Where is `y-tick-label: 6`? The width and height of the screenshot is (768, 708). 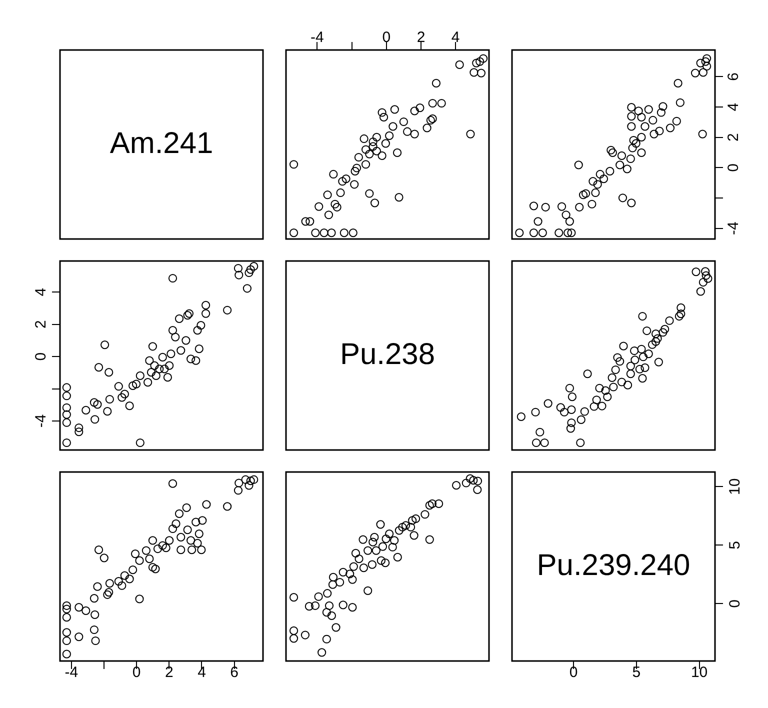 y-tick-label: 6 is located at coordinates (733, 76).